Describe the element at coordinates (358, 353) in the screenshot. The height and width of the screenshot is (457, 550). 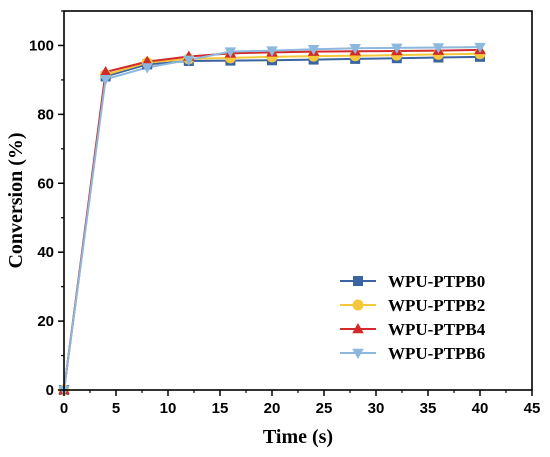
I see `legend-marker-wpu-ptpb6` at that location.